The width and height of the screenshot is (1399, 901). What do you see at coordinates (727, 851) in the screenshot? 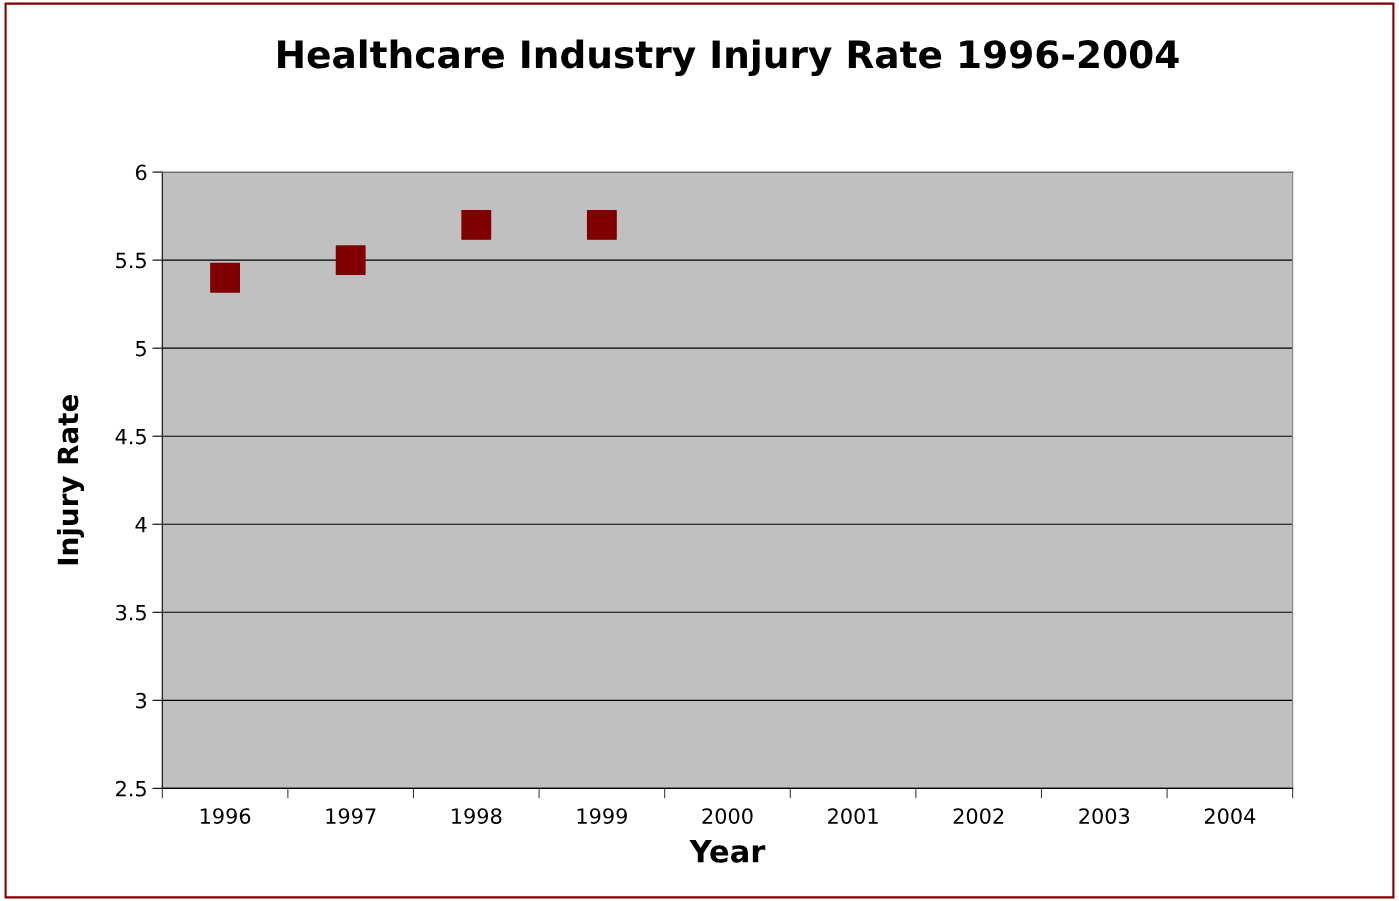
I see `x-axis-title: Year` at bounding box center [727, 851].